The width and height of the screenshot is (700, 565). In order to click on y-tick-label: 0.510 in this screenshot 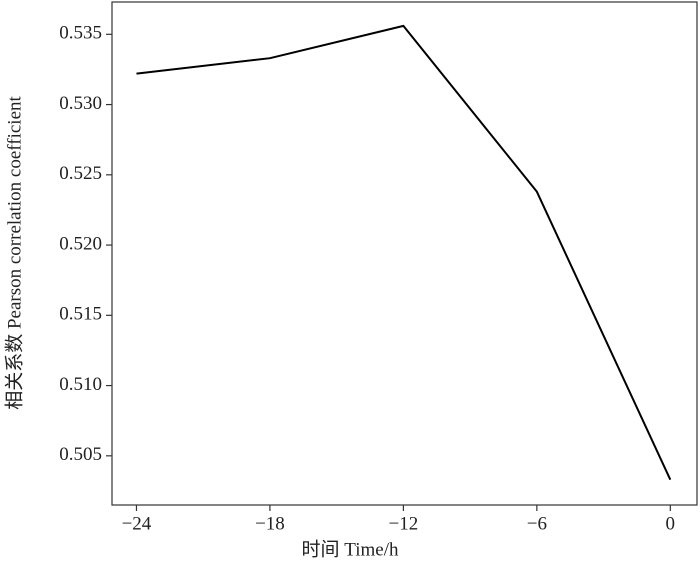, I will do `click(80, 384)`.